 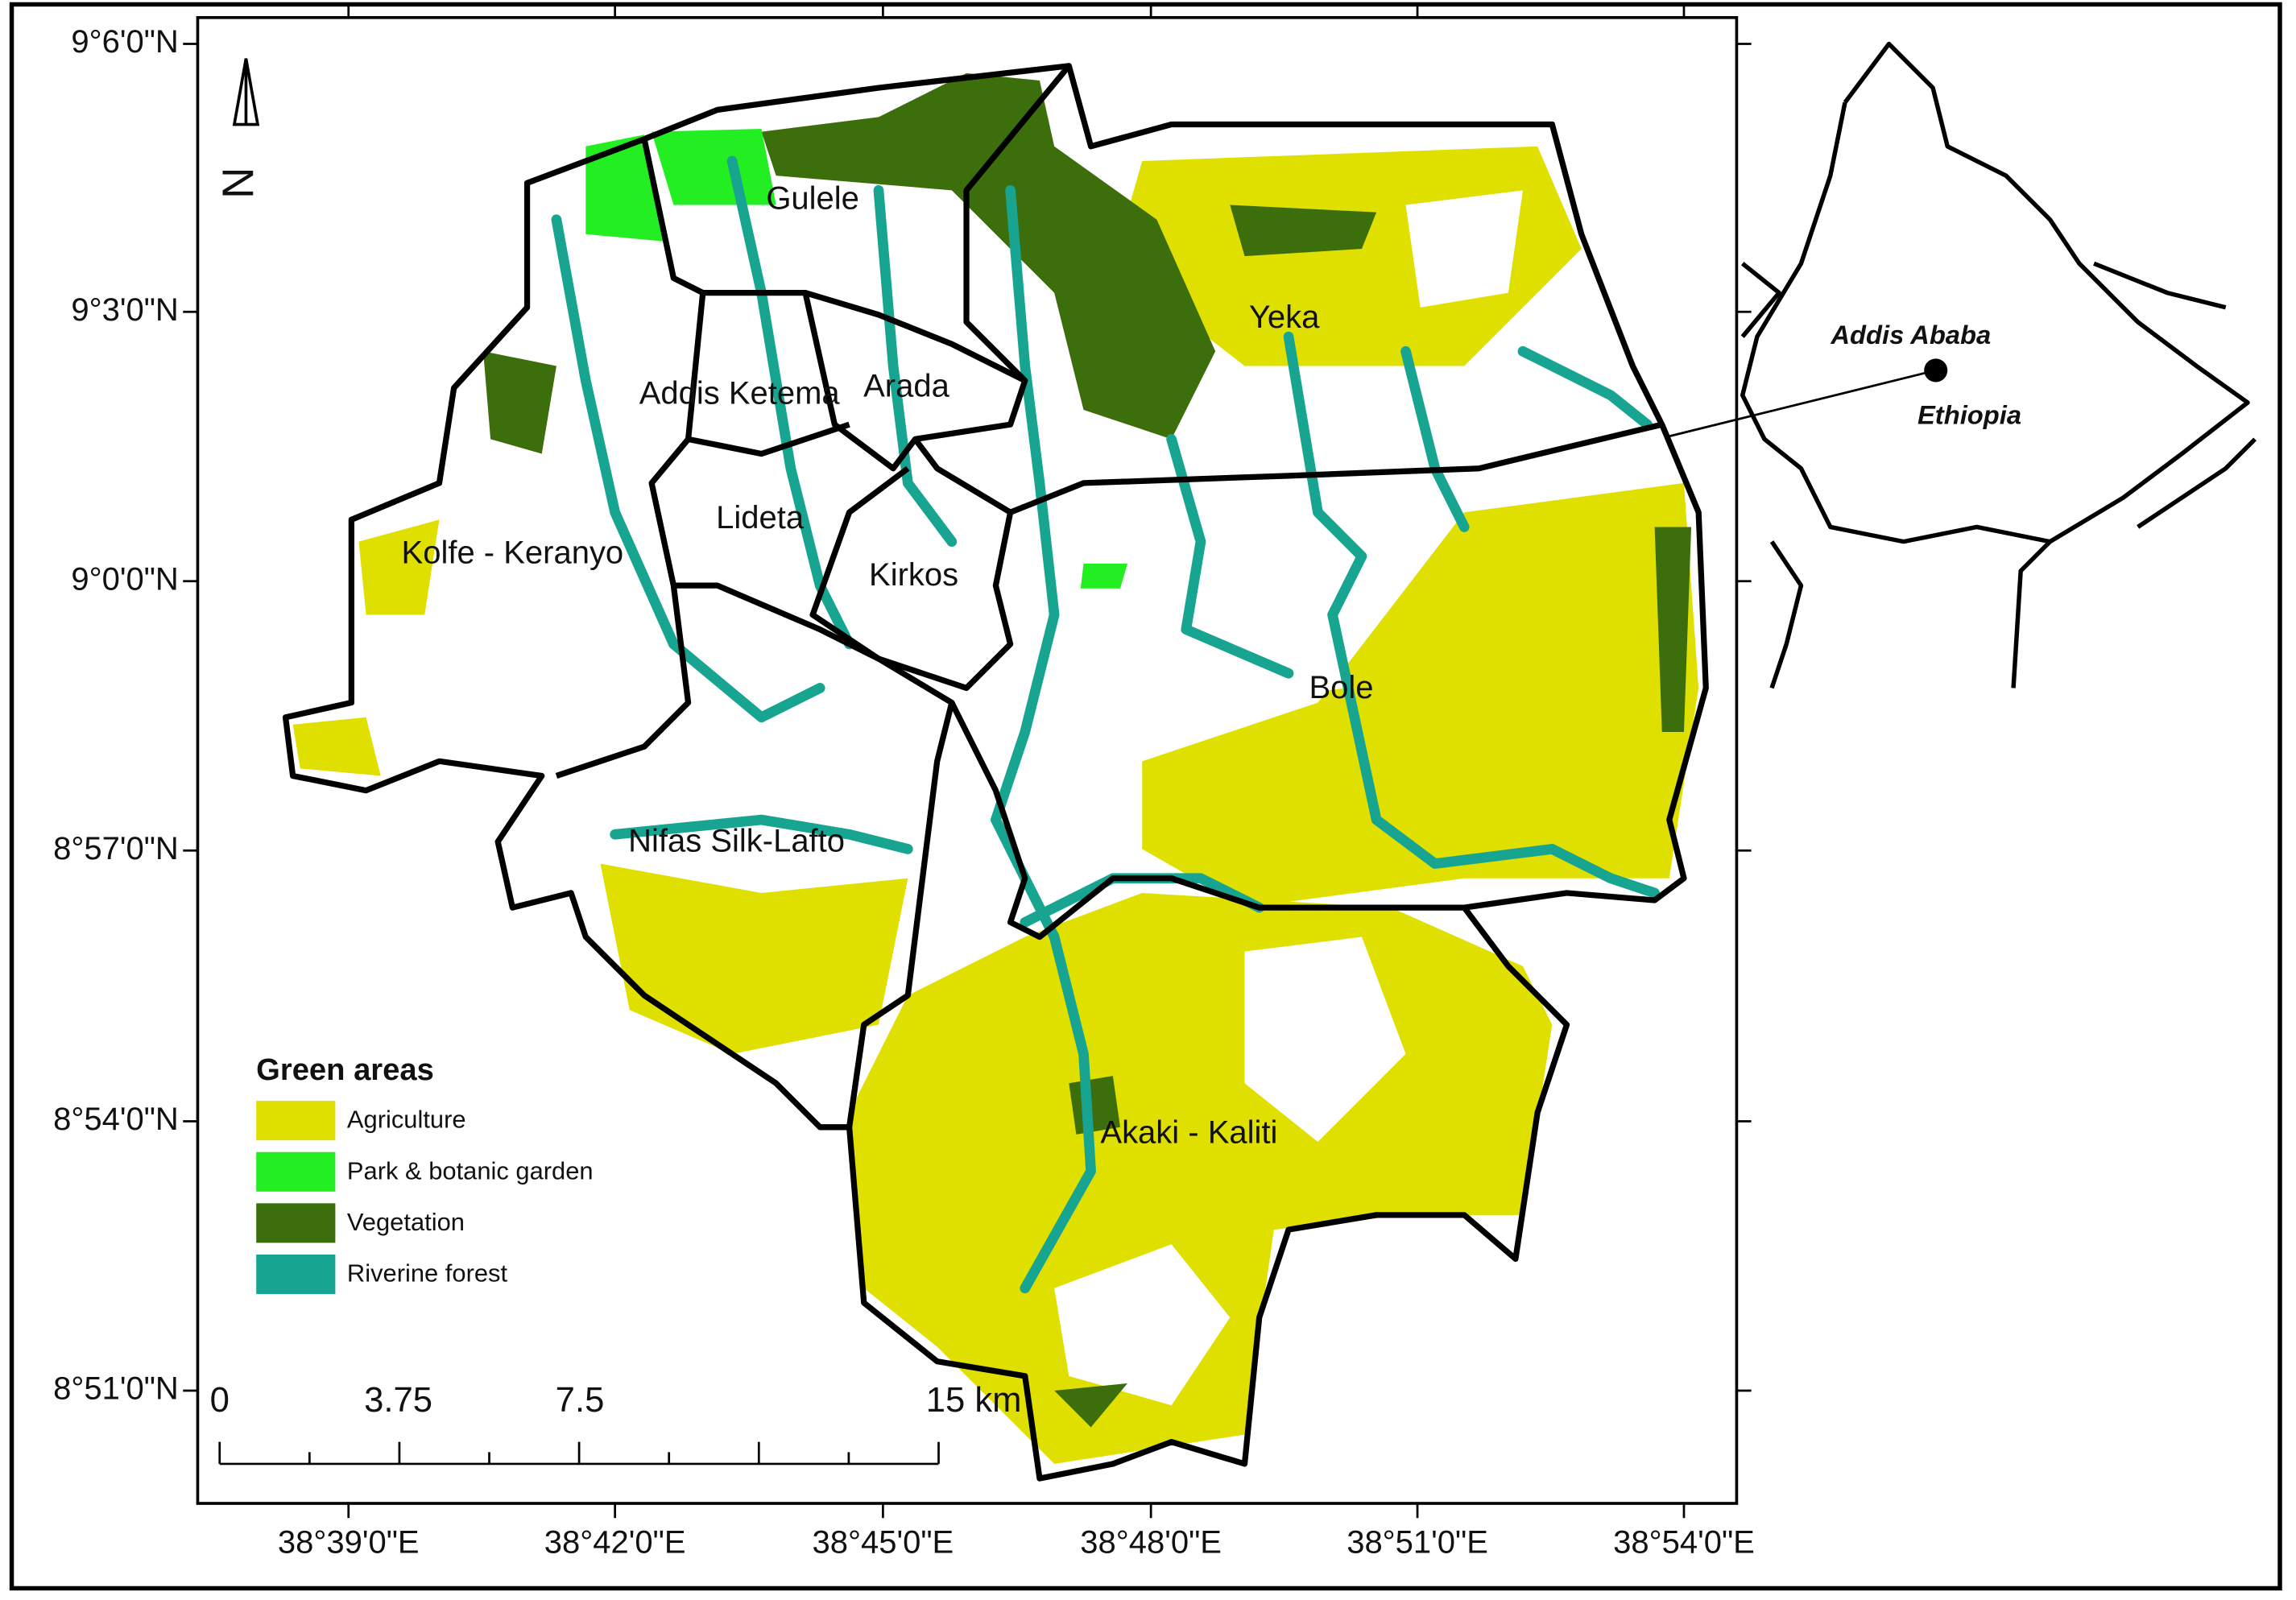 I want to click on lon-label: 38°42'0"E, so click(x=615, y=1542).